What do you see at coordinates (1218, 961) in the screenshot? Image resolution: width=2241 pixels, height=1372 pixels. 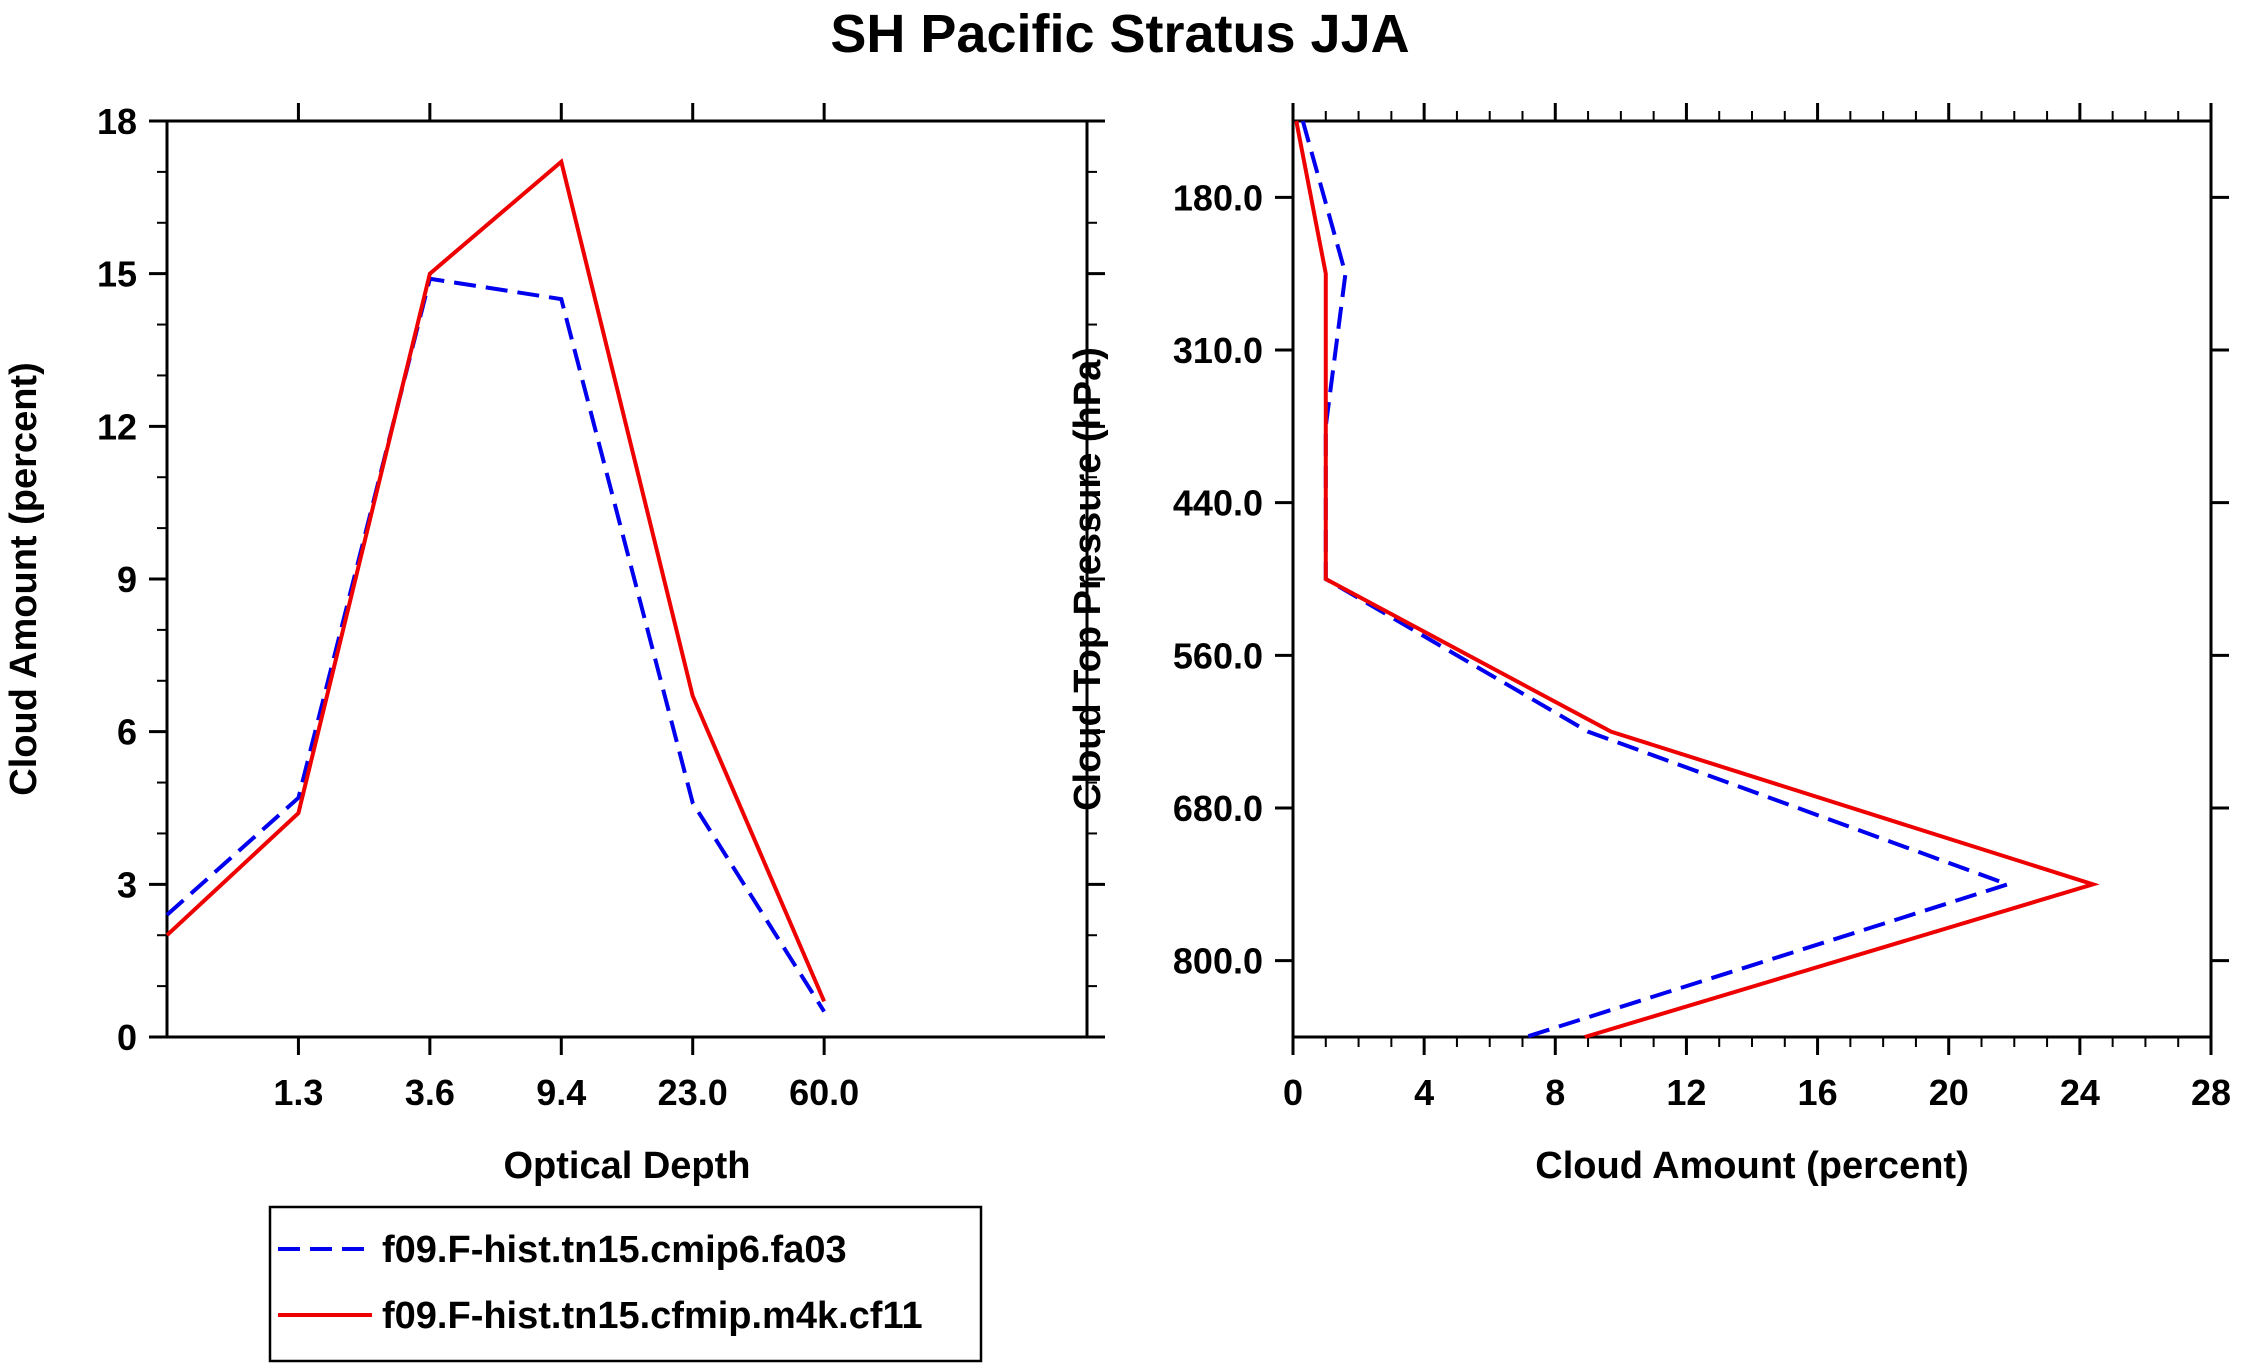 I see `right-y-tick-label: 800.0` at bounding box center [1218, 961].